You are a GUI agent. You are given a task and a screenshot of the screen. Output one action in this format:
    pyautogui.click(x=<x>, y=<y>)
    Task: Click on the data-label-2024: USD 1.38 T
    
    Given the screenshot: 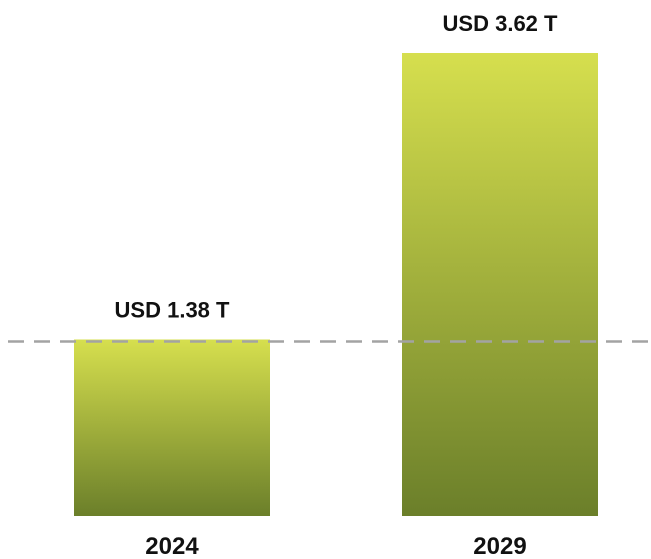 What is the action you would take?
    pyautogui.click(x=172, y=309)
    